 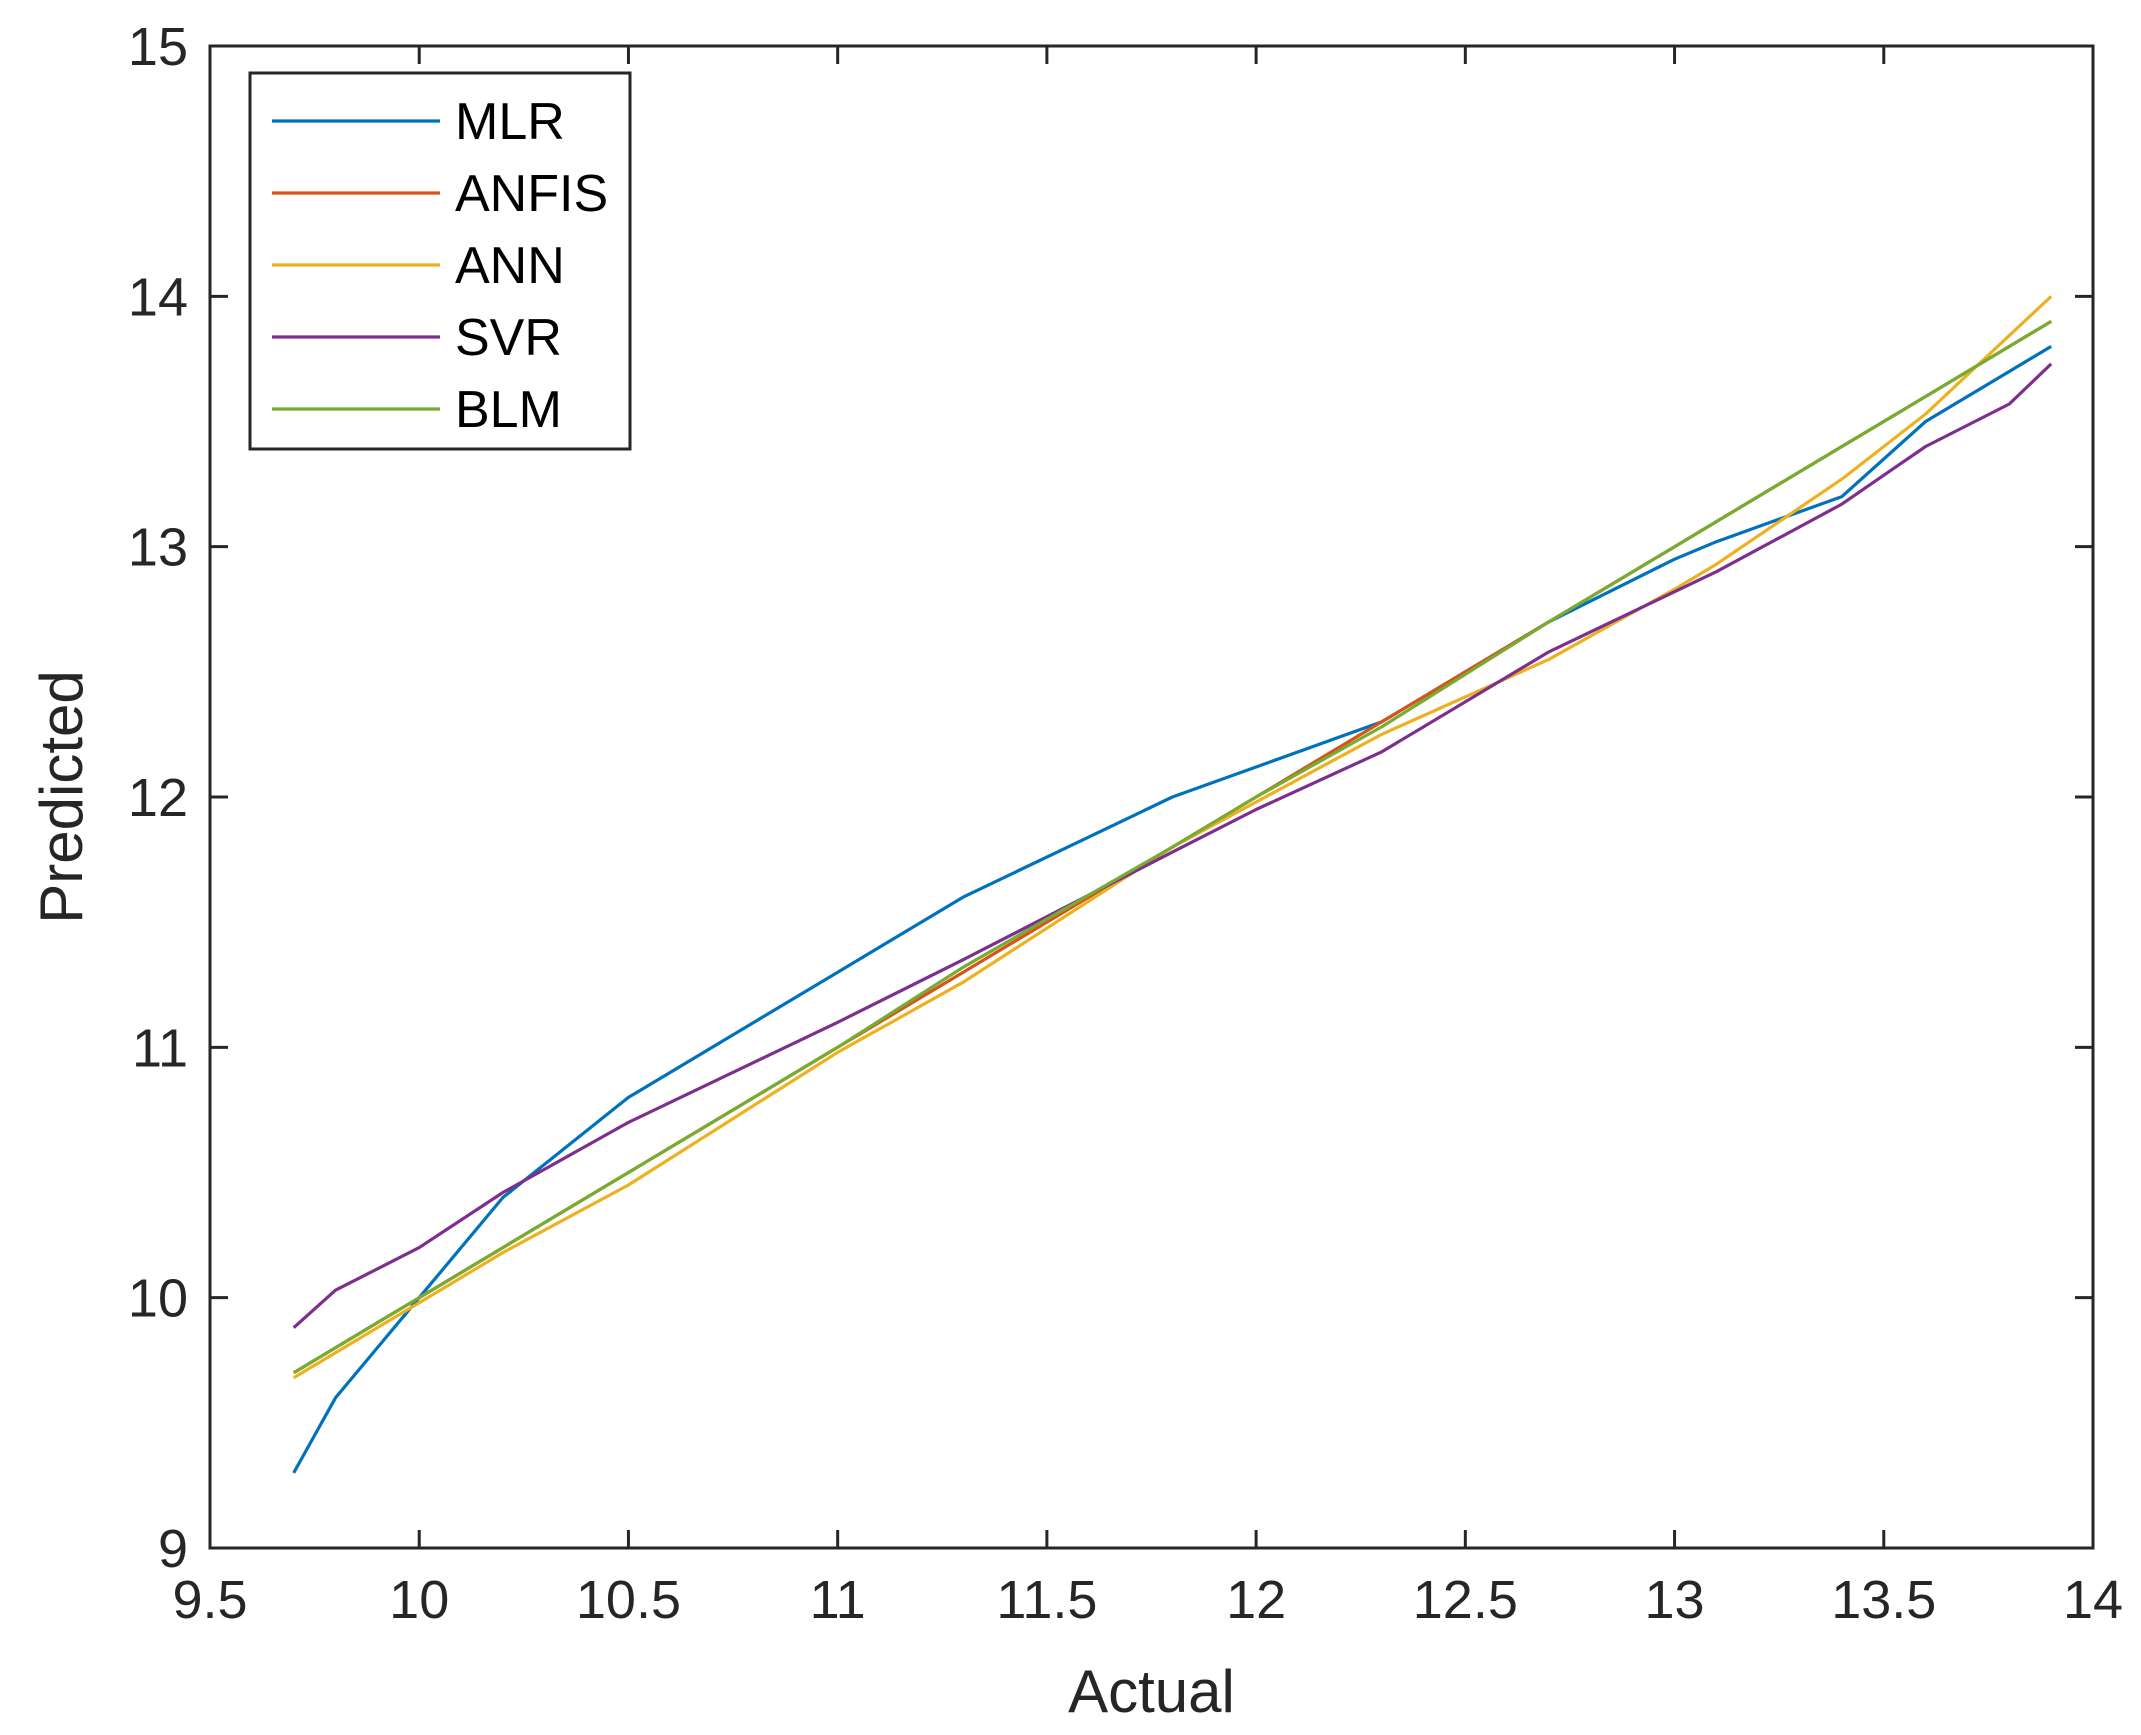 I want to click on legend-label: MLR, so click(x=510, y=122).